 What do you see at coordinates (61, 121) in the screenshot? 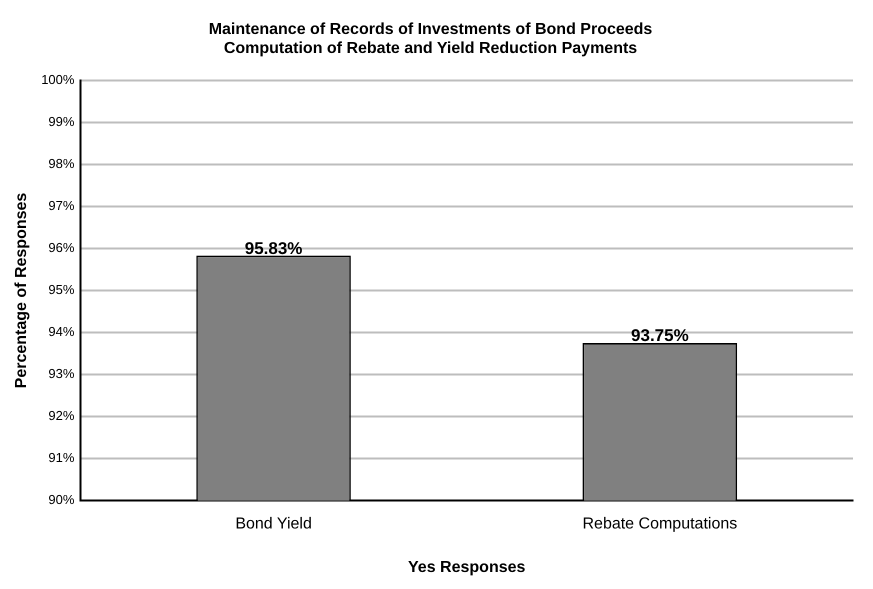
I see `y-tick-label: 99%` at bounding box center [61, 121].